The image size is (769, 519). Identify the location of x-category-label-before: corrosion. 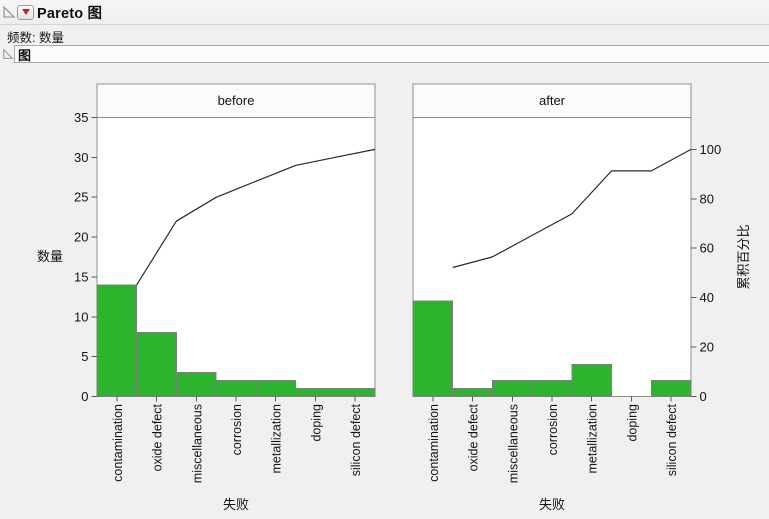
(237, 429).